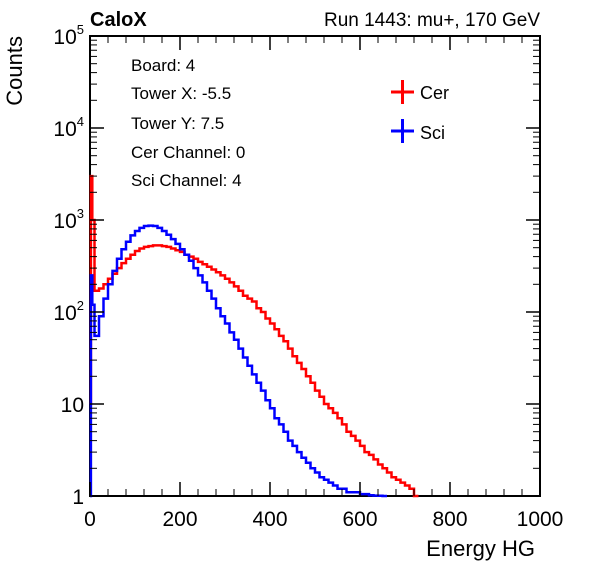 Image resolution: width=596 pixels, height=572 pixels. Describe the element at coordinates (72, 405) in the screenshot. I see `y-tick-label: 10` at that location.